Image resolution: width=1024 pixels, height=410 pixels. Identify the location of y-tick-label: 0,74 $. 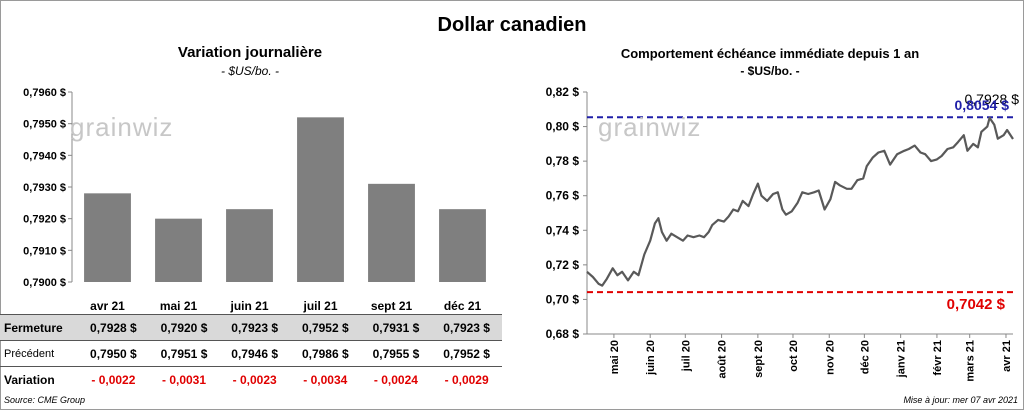
(563, 230).